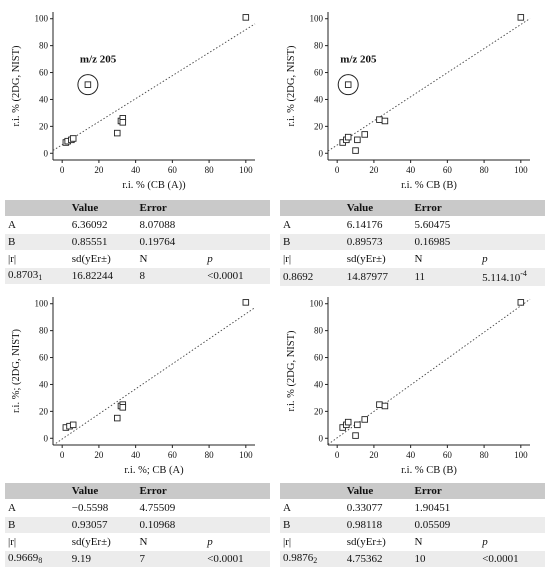  Describe the element at coordinates (523, 273) in the screenshot. I see `superscript: -4` at that location.